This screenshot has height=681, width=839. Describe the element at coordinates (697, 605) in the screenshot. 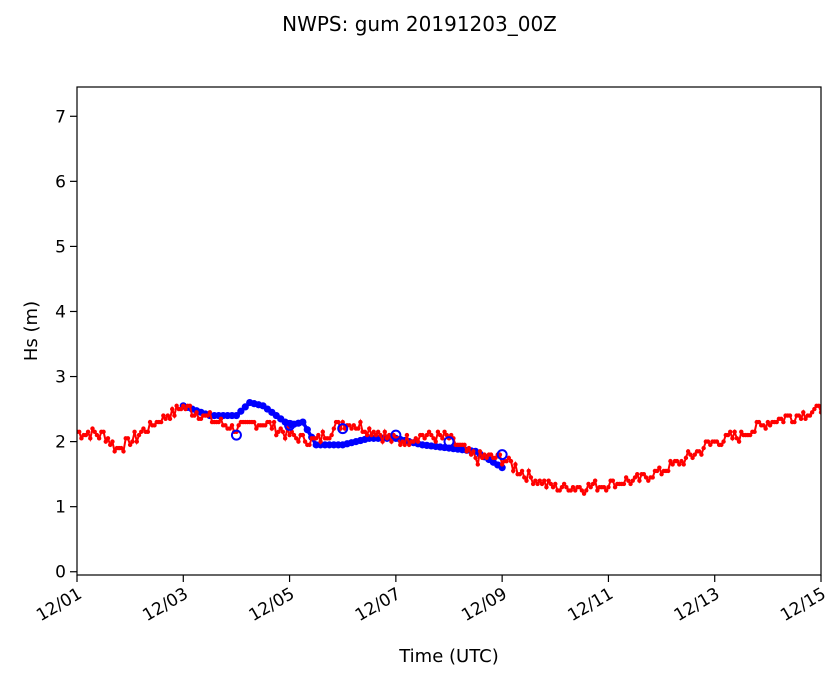

I see `x-tick-label: 12/13` at that location.